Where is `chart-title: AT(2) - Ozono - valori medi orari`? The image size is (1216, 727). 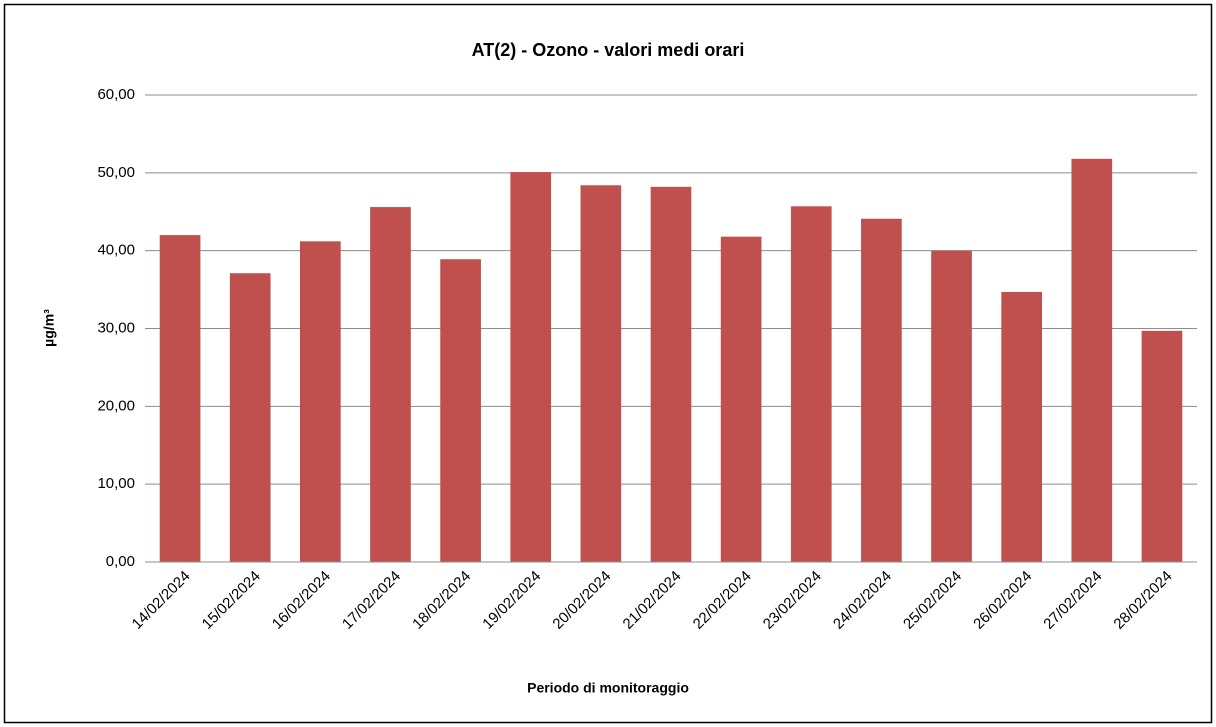
chart-title: AT(2) - Ozono - valori medi orari is located at coordinates (608, 50).